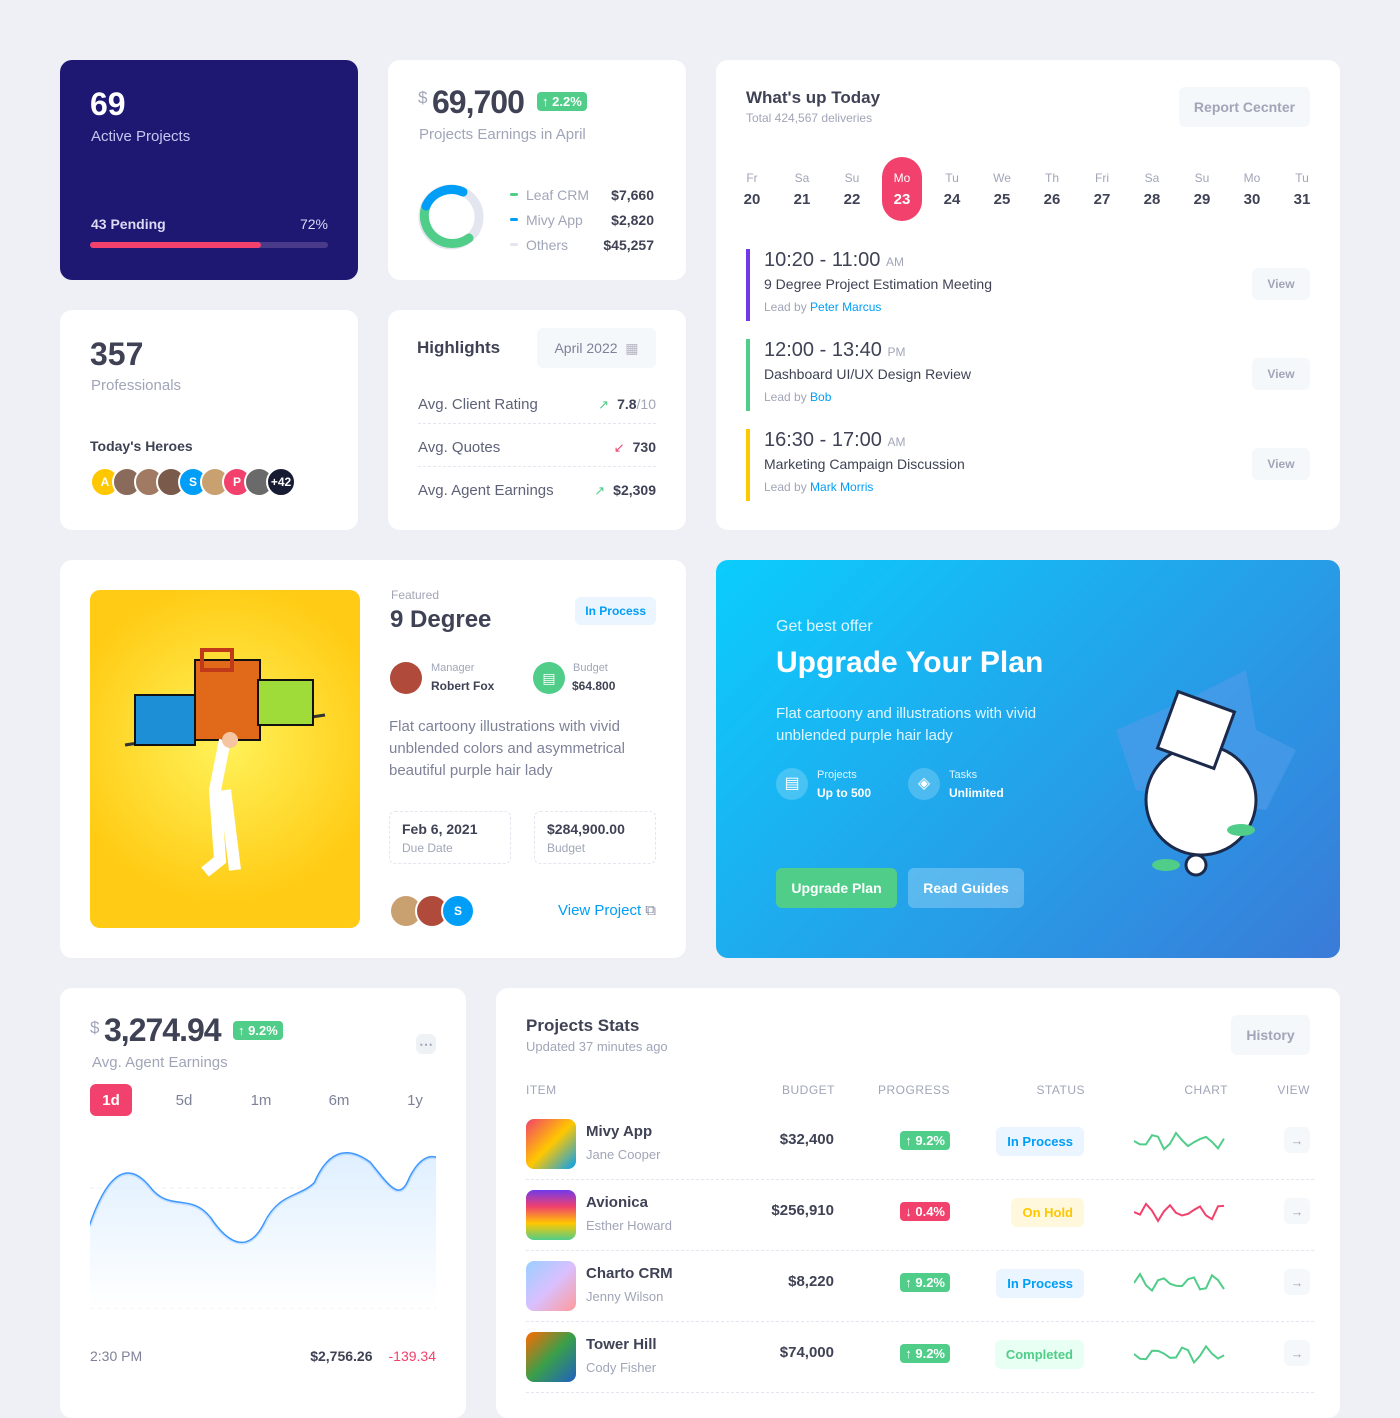 The image size is (1400, 1418). I want to click on day-number: 31, so click(1302, 199).